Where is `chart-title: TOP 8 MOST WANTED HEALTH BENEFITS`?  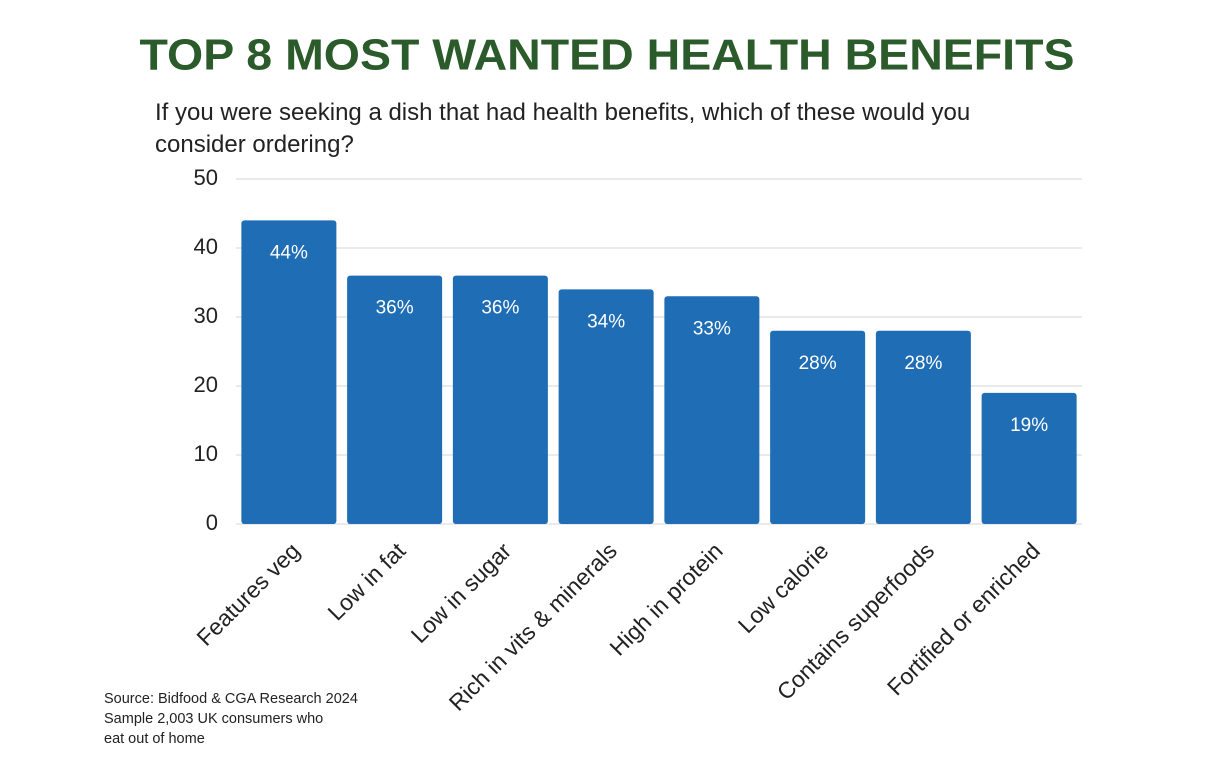
chart-title: TOP 8 MOST WANTED HEALTH BENEFITS is located at coordinates (607, 55).